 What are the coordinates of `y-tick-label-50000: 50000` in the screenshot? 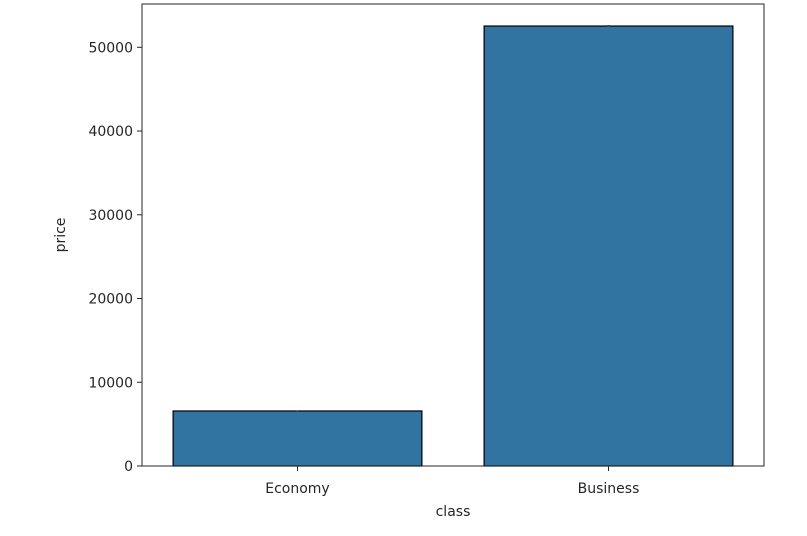 It's located at (110, 48).